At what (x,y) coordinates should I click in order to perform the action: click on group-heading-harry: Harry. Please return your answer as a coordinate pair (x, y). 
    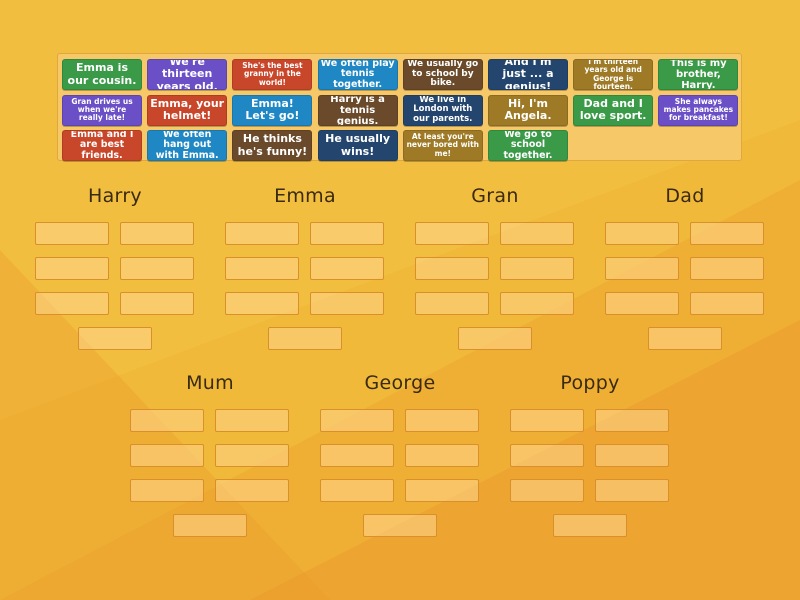
    Looking at the image, I should click on (115, 196).